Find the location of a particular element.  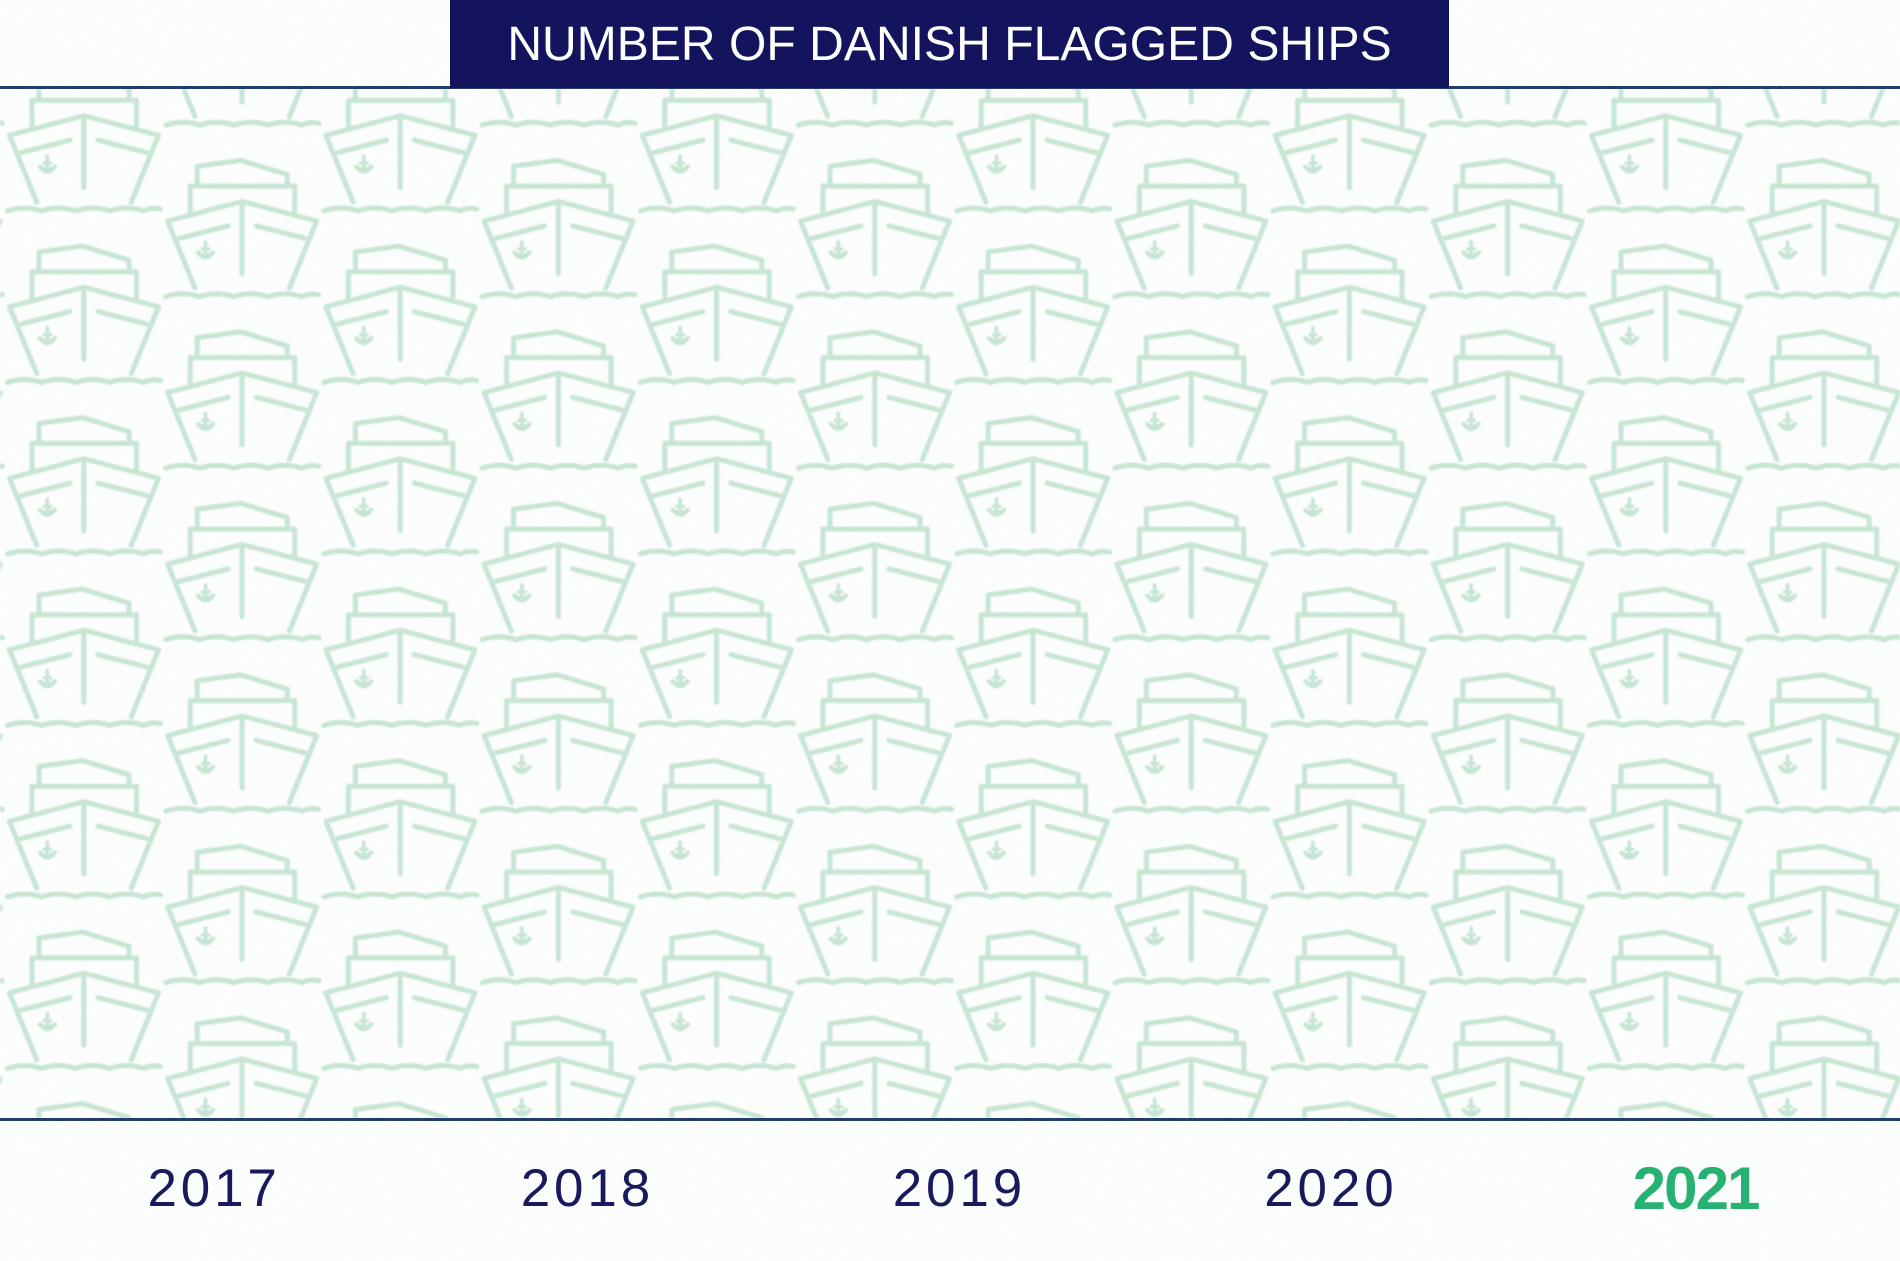

page-title: NUMBER OF DANISH FLAGGED SHIPS is located at coordinates (949, 44).